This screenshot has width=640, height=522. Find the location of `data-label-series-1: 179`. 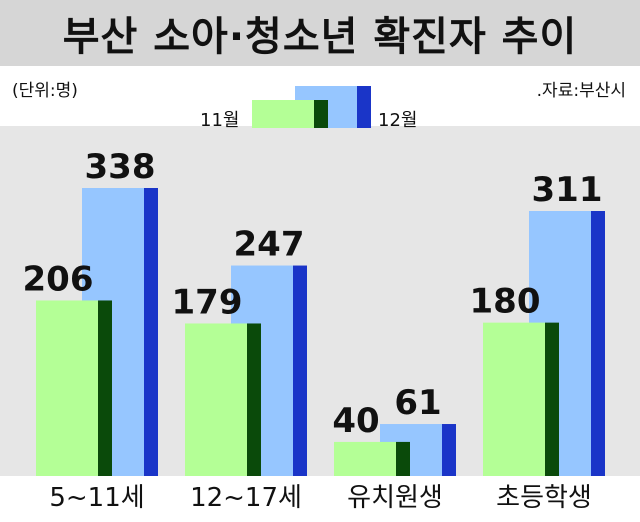

data-label-series-1: 179 is located at coordinates (207, 302).